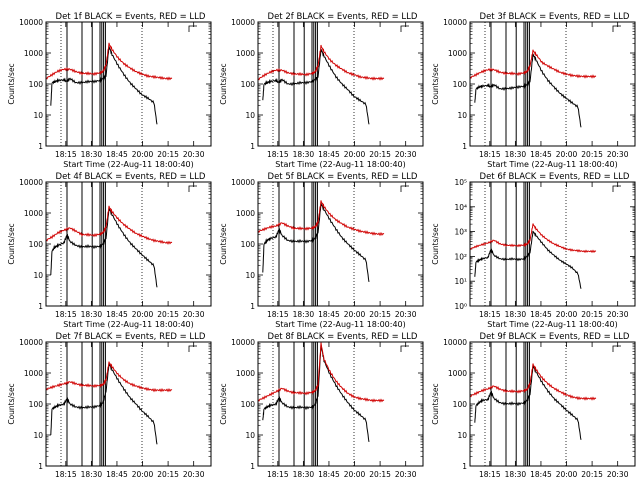 The height and width of the screenshot is (484, 640). What do you see at coordinates (460, 182) in the screenshot?
I see `y-tick-label: 10⁵` at bounding box center [460, 182].